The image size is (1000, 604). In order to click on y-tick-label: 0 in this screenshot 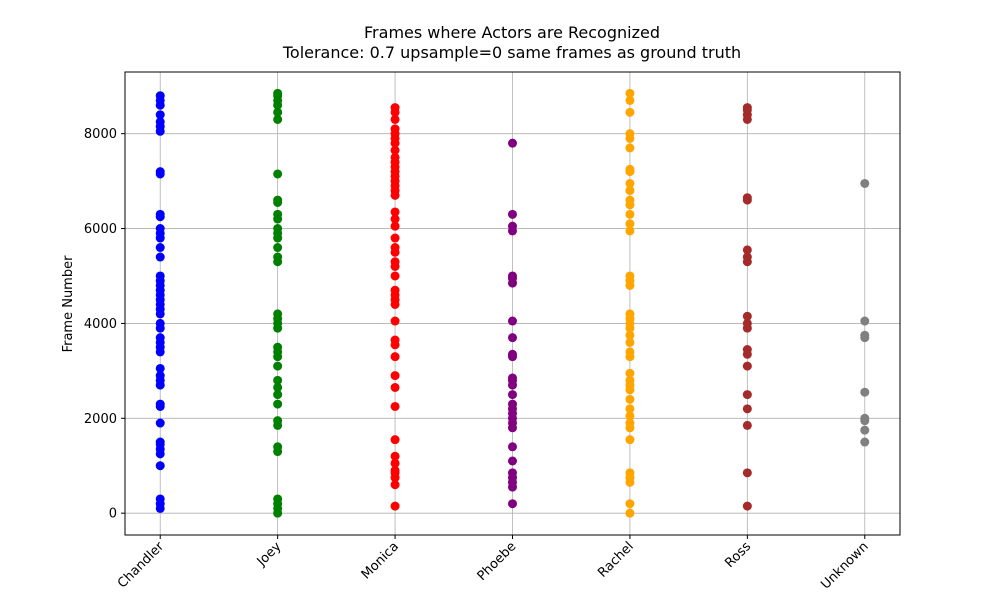, I will do `click(113, 514)`.